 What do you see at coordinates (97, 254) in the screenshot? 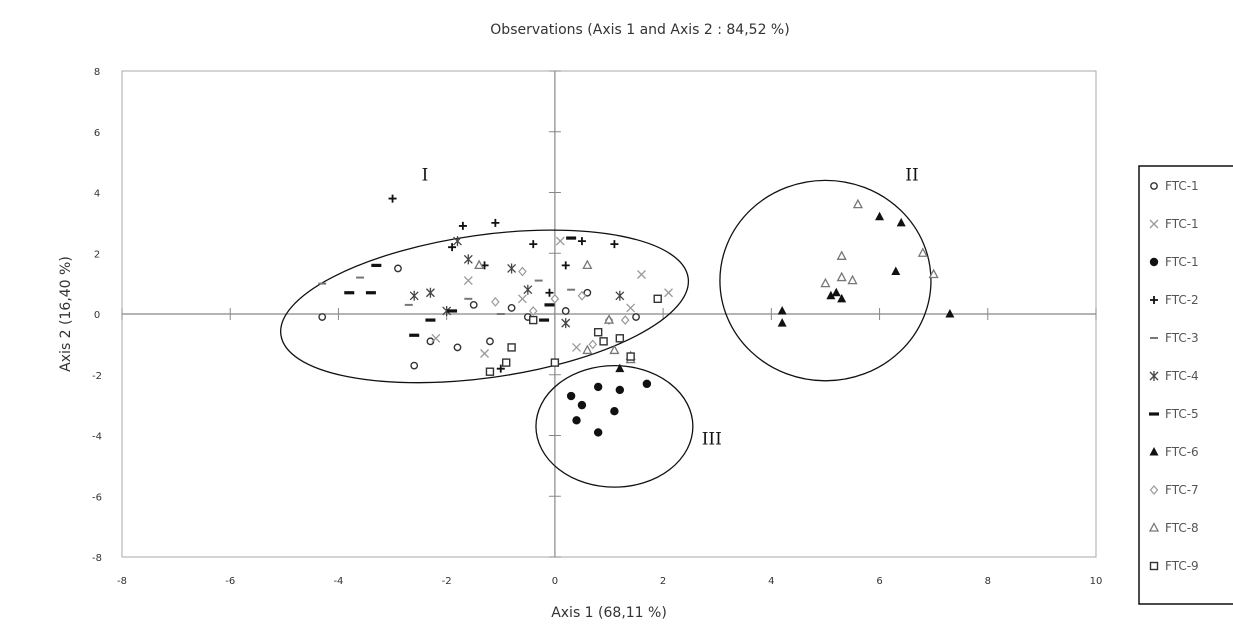
I see `y-tick-label: 2` at bounding box center [97, 254].